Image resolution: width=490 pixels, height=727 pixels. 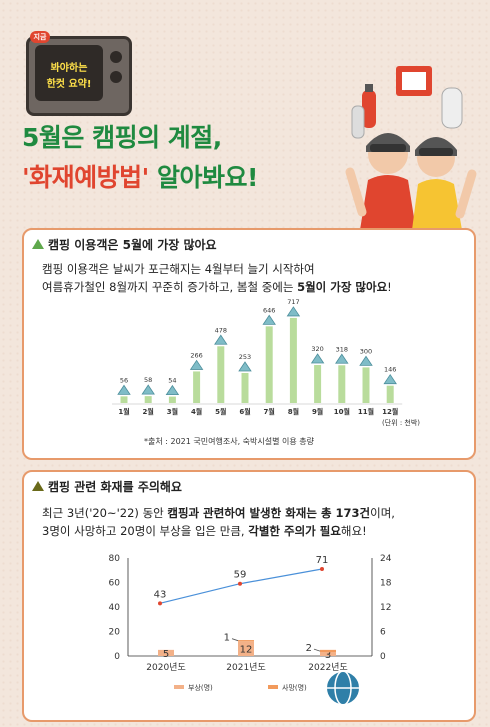 I want to click on data-label: 146, so click(x=390, y=370).